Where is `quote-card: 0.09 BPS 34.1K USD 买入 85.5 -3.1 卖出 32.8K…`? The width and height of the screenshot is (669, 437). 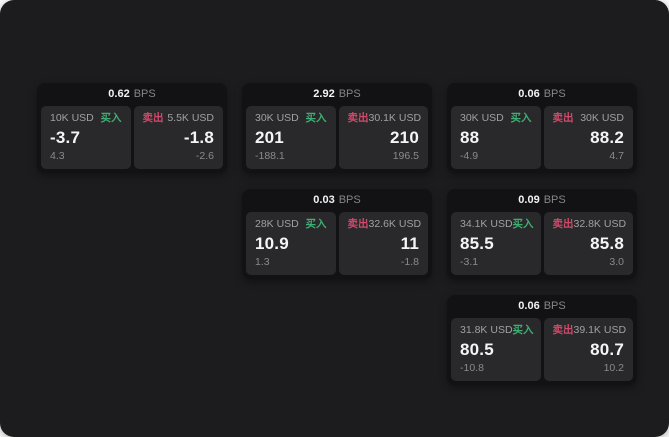 quote-card: 0.09 BPS 34.1K USD 买入 85.5 -3.1 卖出 32.8K… is located at coordinates (542, 234).